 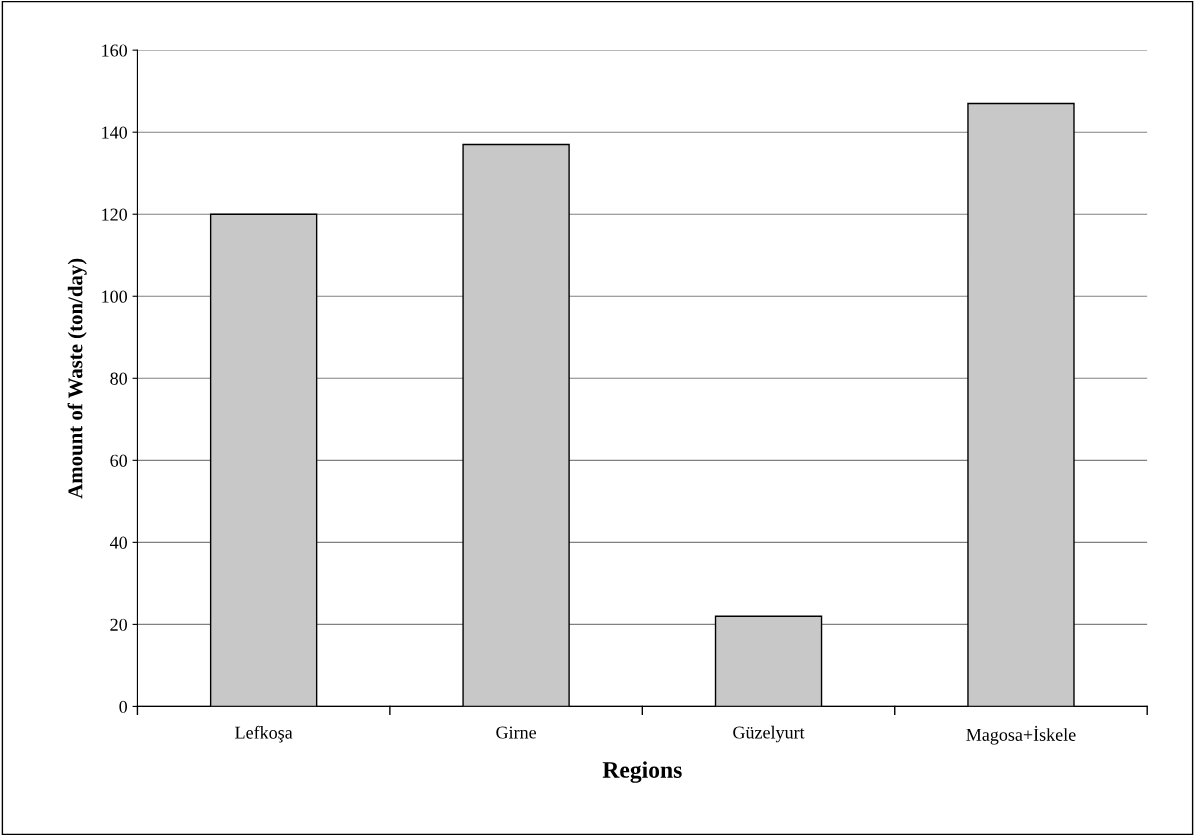 I want to click on y-tick-label: 160, so click(x=115, y=50).